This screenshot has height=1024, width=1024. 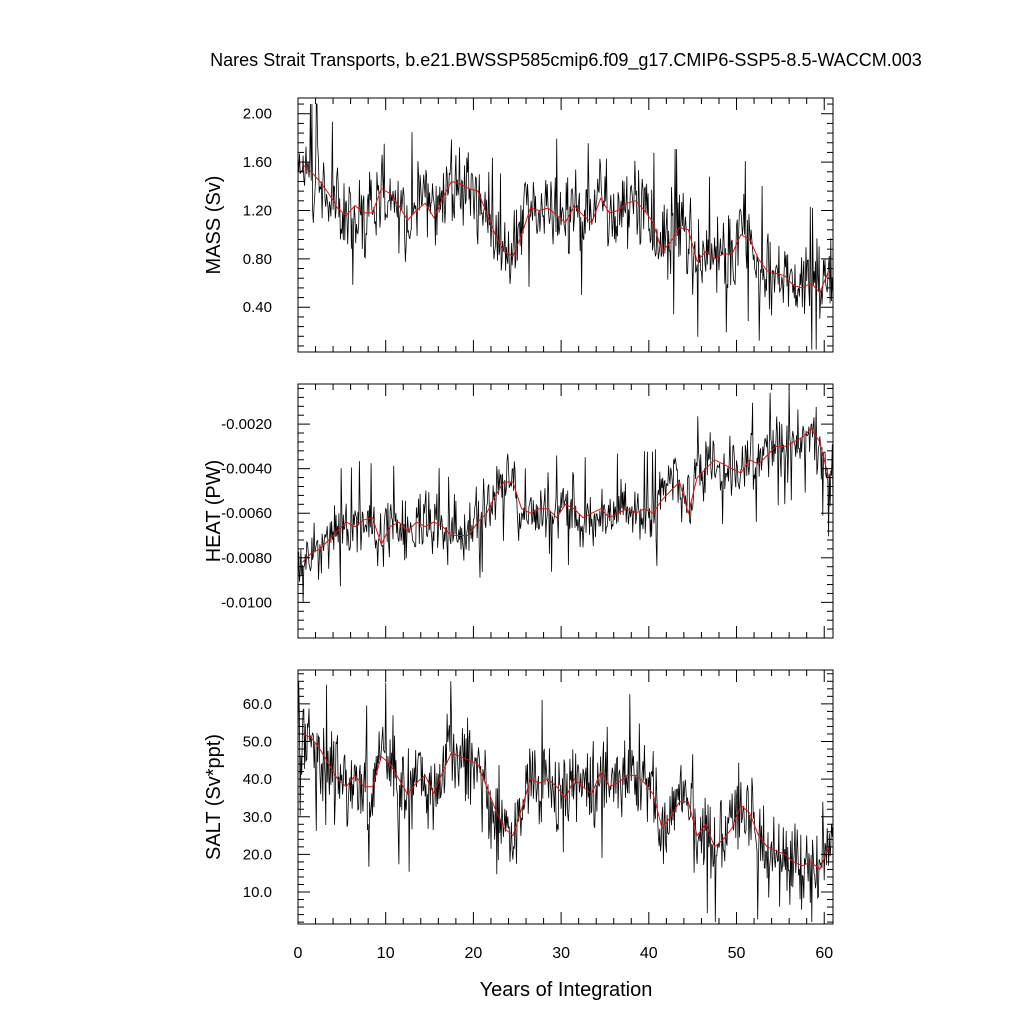 I want to click on y-tick-label: 0.80, so click(x=257, y=259).